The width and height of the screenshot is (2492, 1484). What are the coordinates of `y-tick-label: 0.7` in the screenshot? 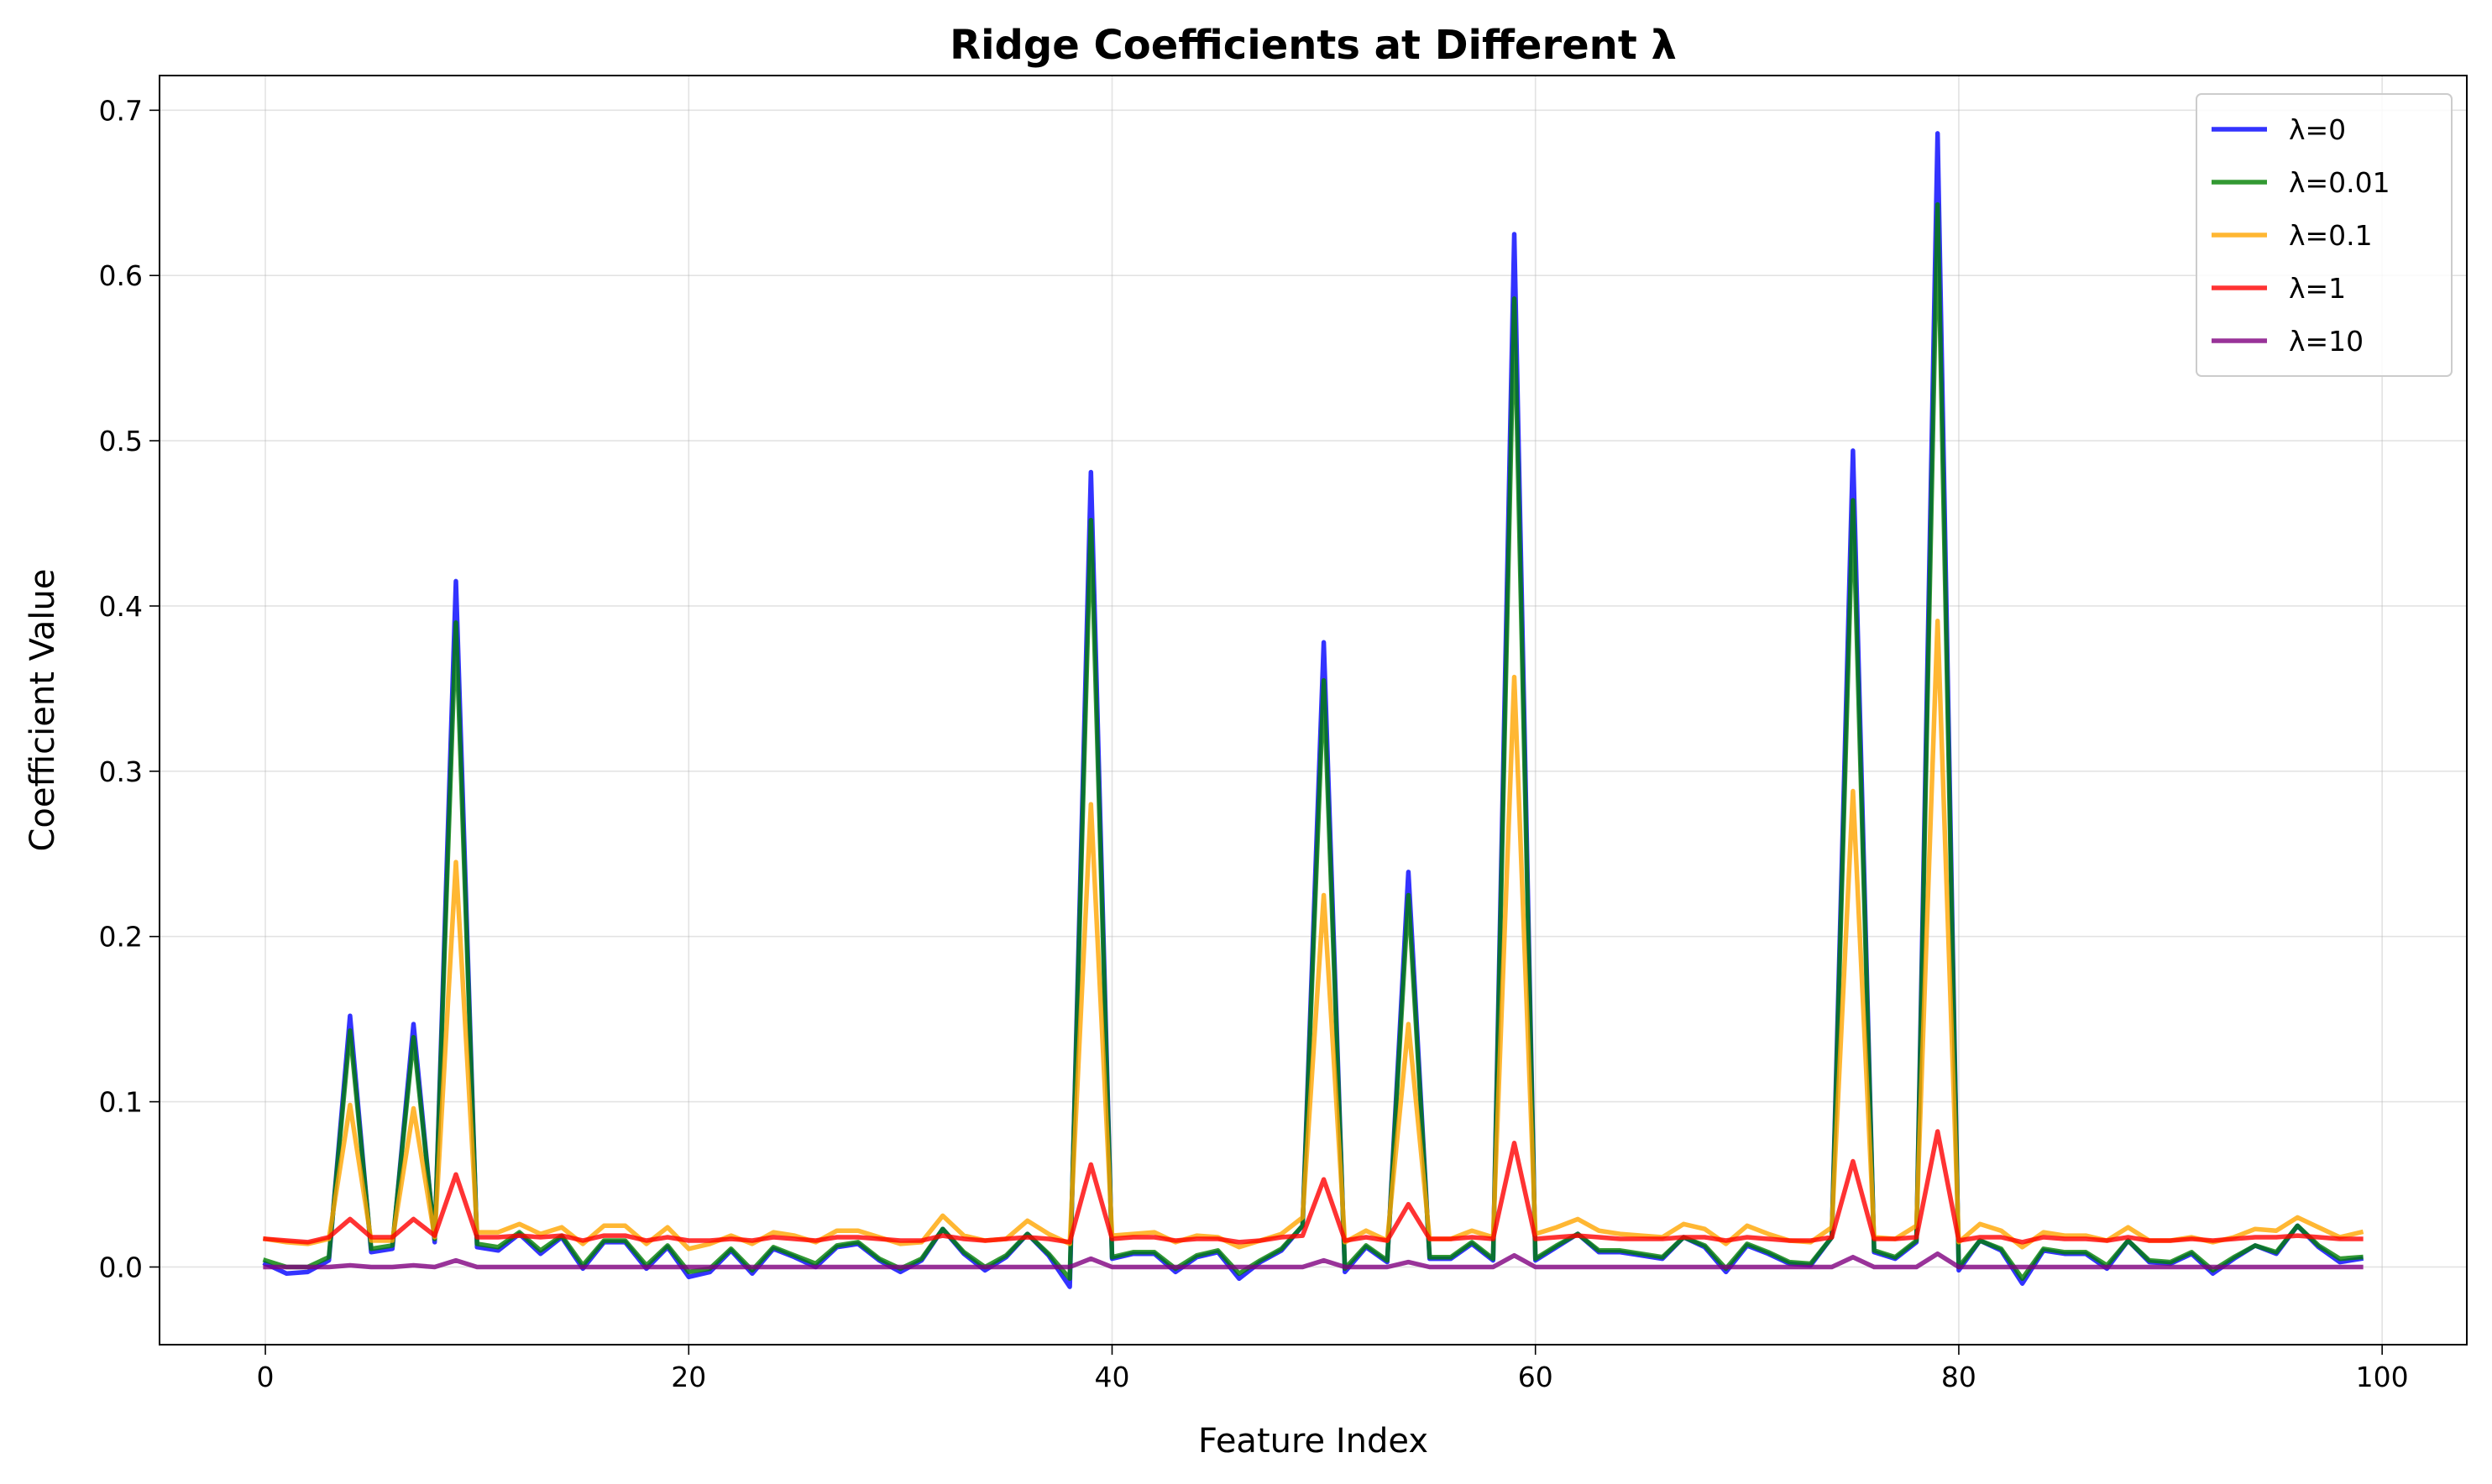 It's located at (121, 110).